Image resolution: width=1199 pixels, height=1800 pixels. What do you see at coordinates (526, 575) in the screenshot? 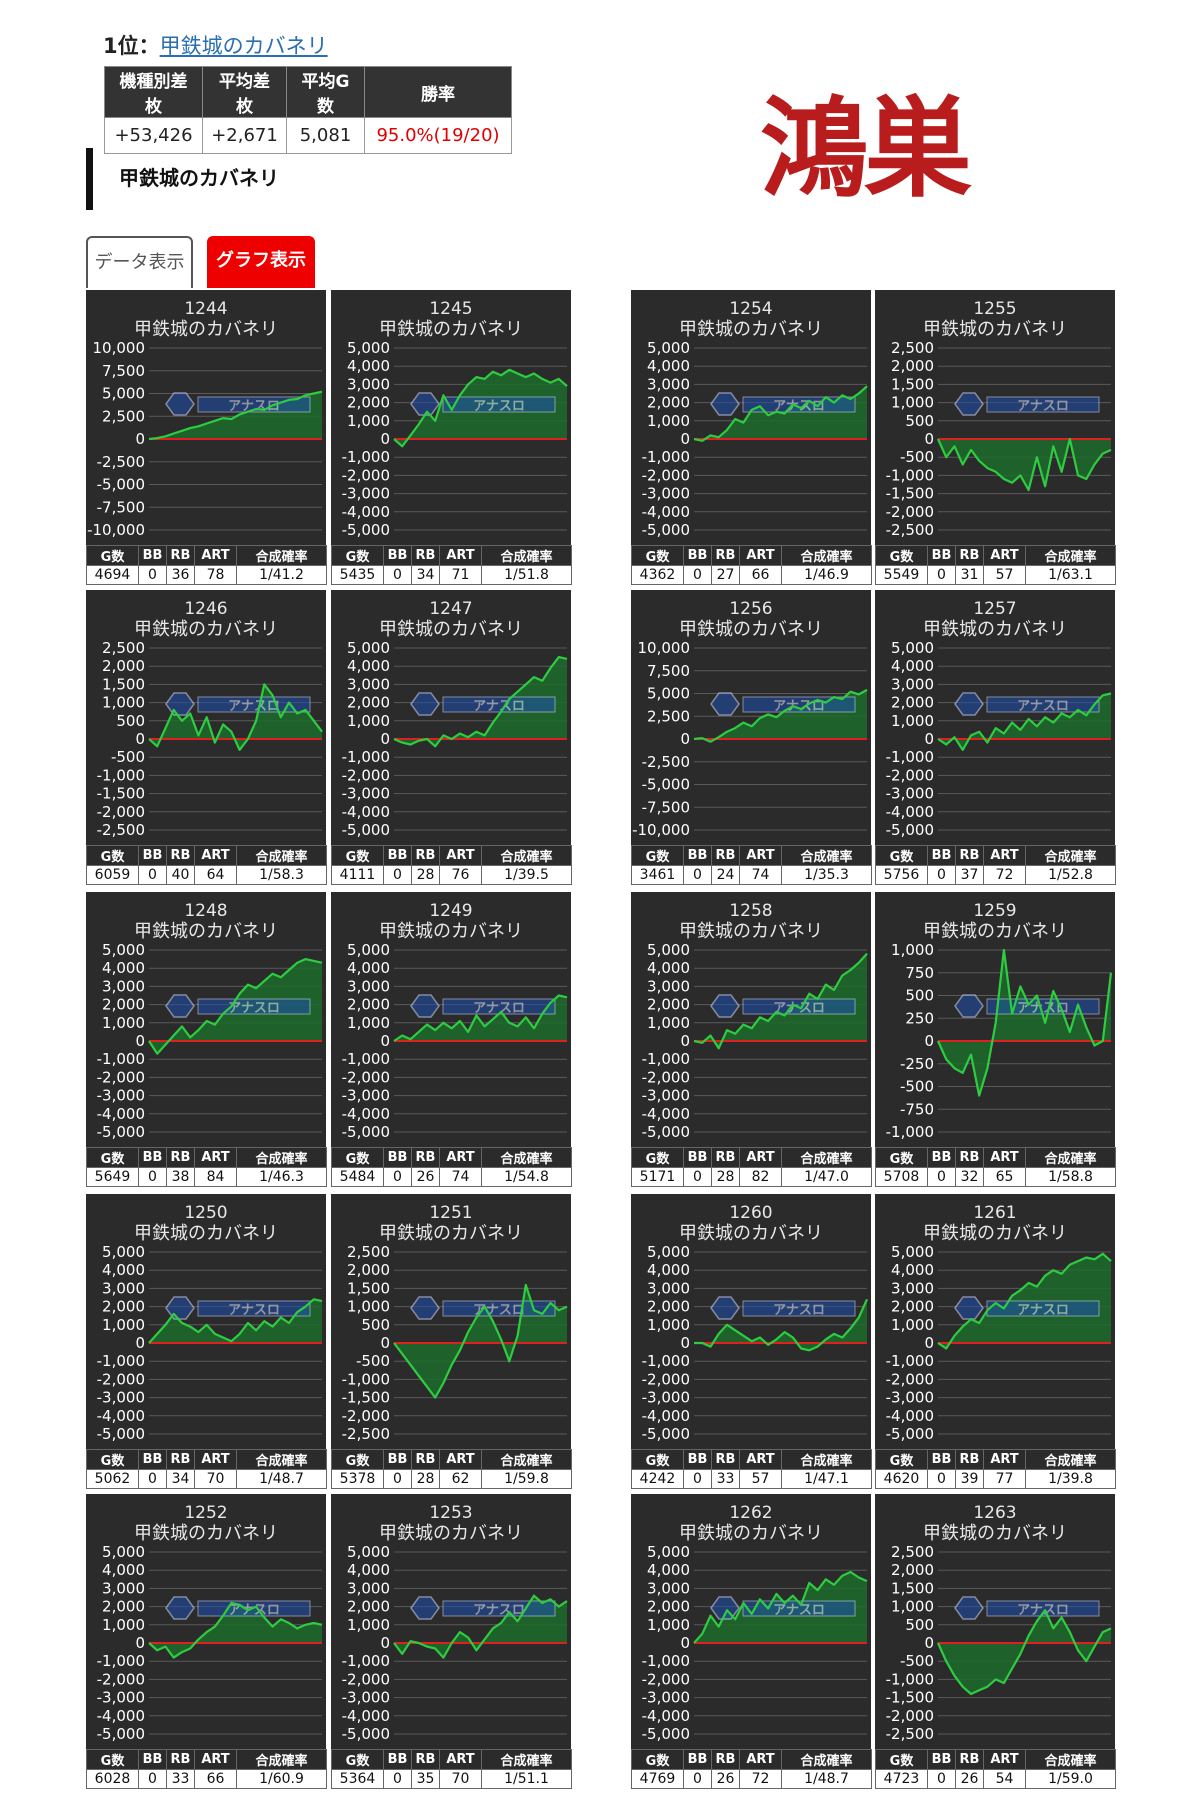
I see `stat-probability: 1/51.8` at bounding box center [526, 575].